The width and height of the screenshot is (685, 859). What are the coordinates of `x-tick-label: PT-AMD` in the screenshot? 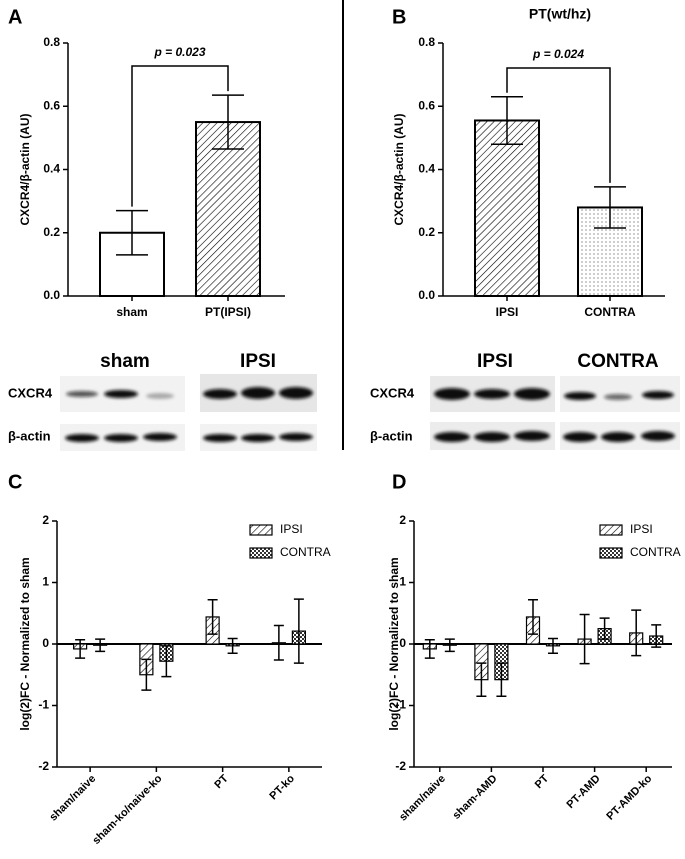 It's located at (583, 792).